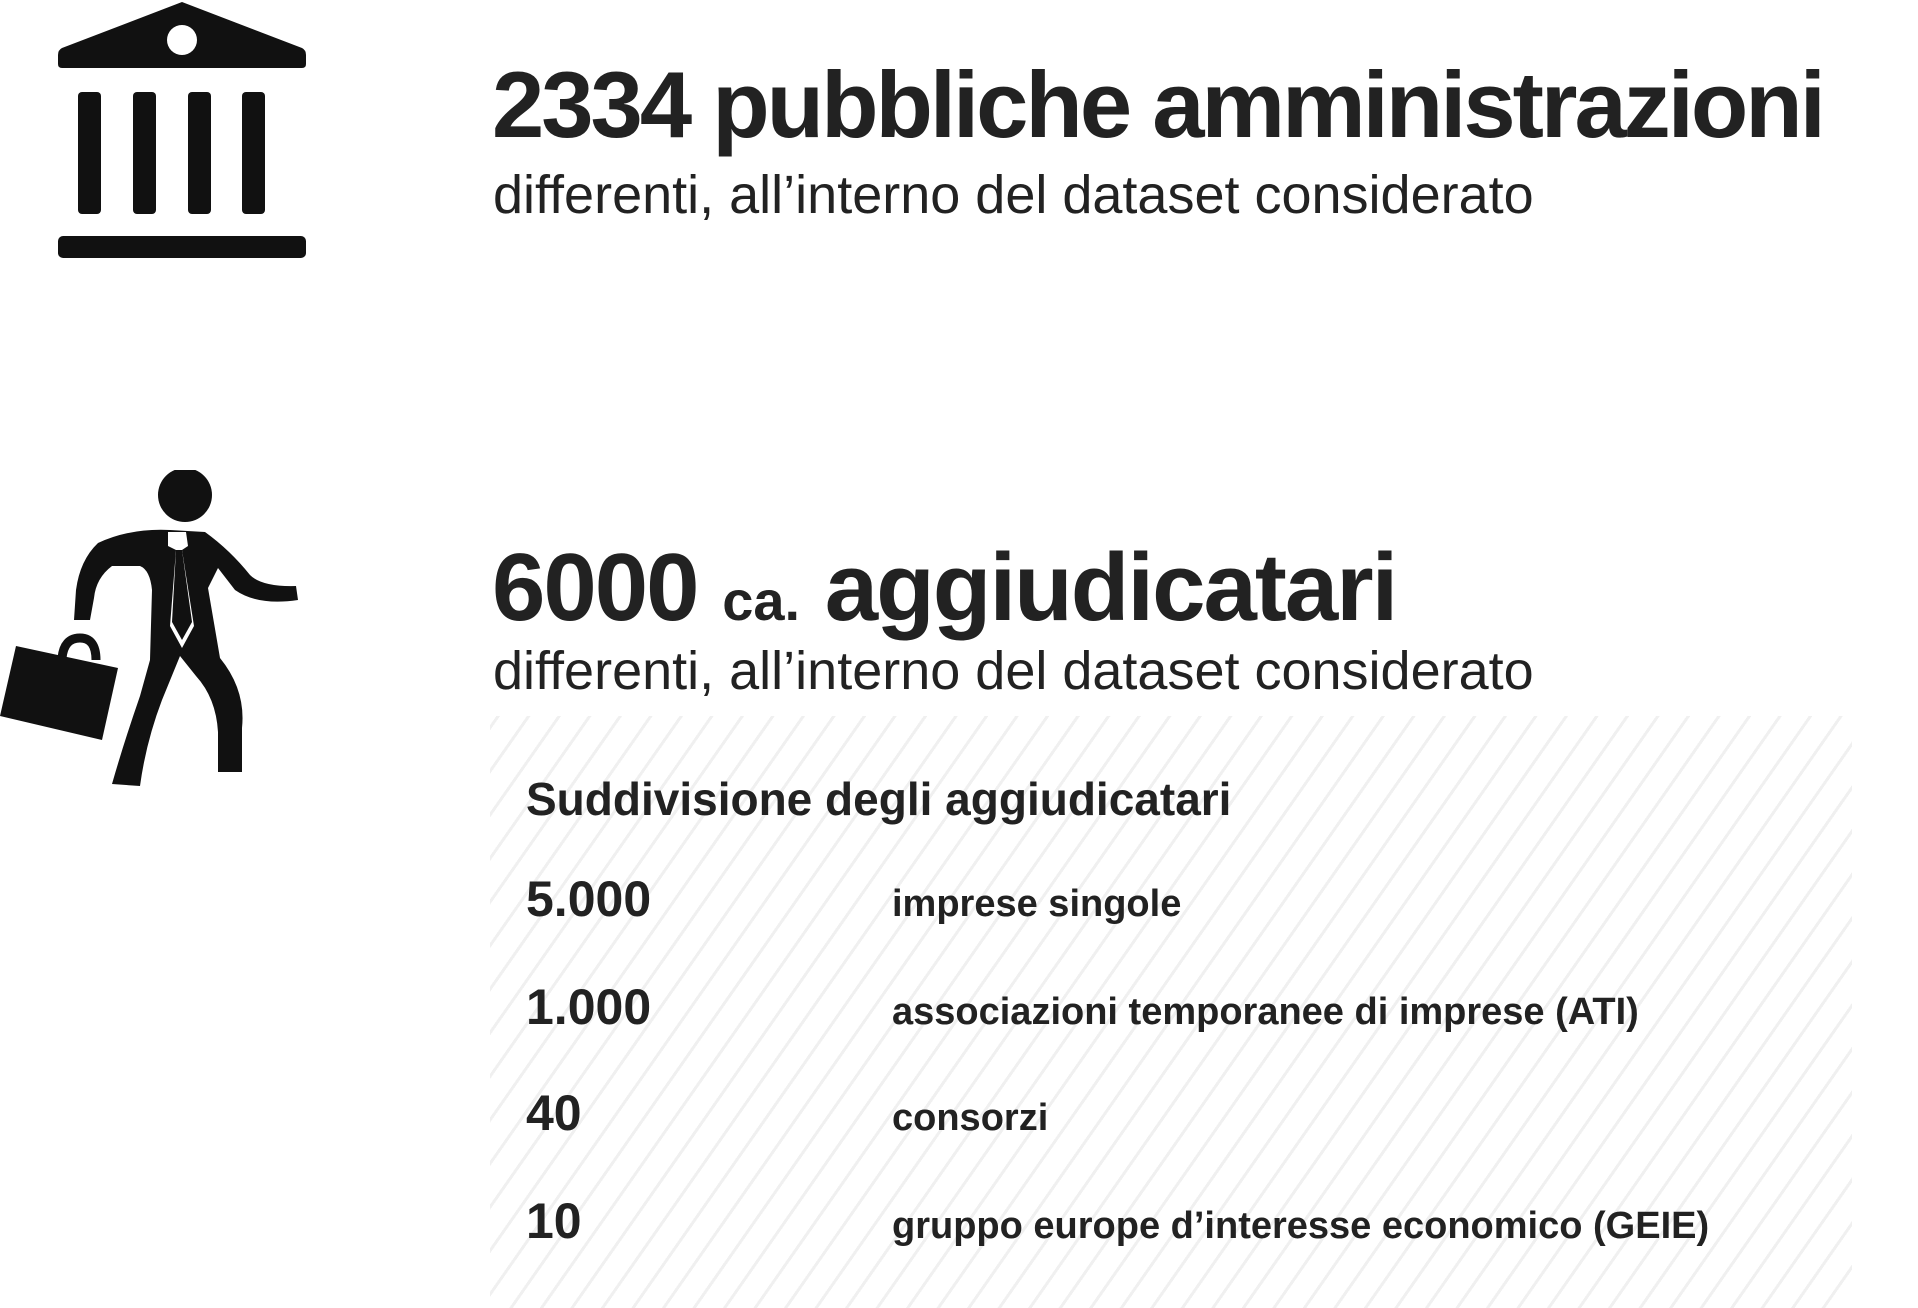 The image size is (1918, 1308). What do you see at coordinates (1111, 587) in the screenshot?
I see `contractors-word: aggiudicatari` at bounding box center [1111, 587].